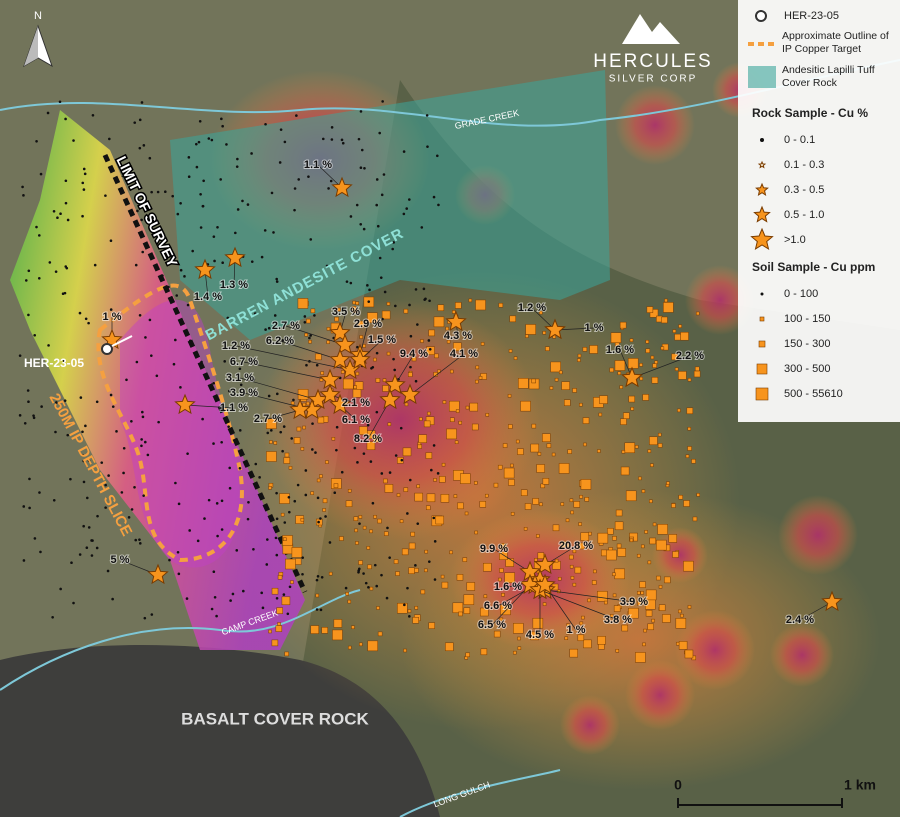 The height and width of the screenshot is (817, 900). I want to click on legend-soil-class: 500 - 55610, so click(813, 394).